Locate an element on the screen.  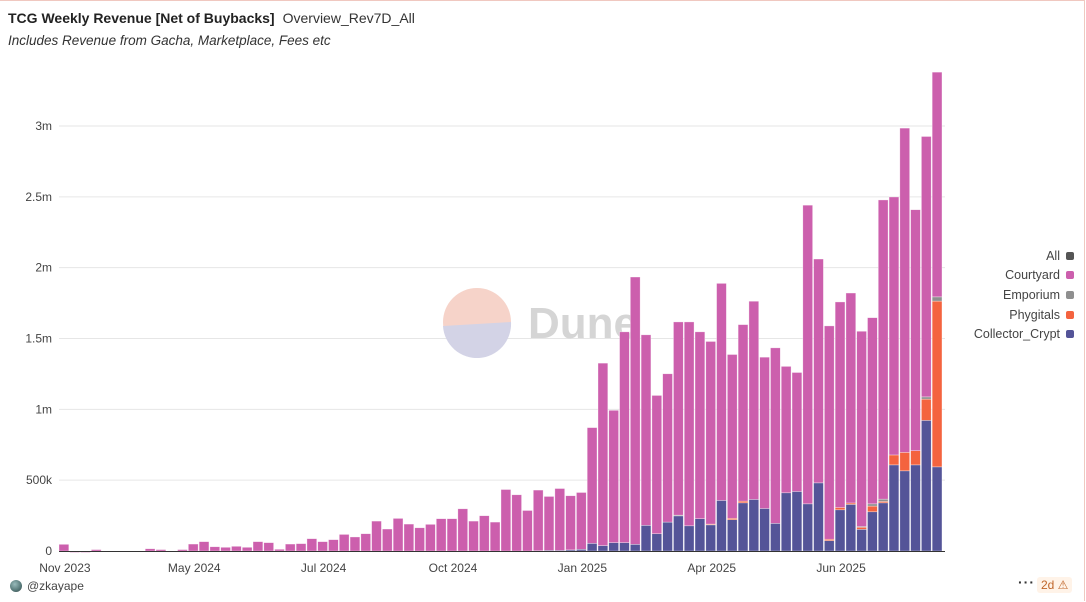
legend-item-phygitals: Phygitals is located at coordinates (1024, 315).